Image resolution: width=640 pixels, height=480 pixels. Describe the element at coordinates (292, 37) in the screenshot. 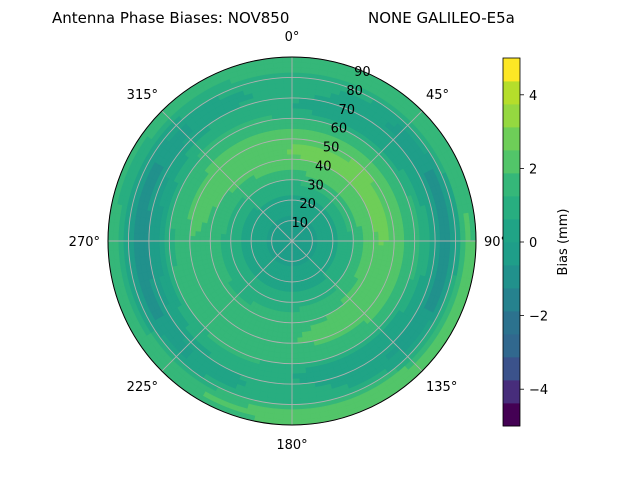

I see `angular-tick-label: 0°` at that location.